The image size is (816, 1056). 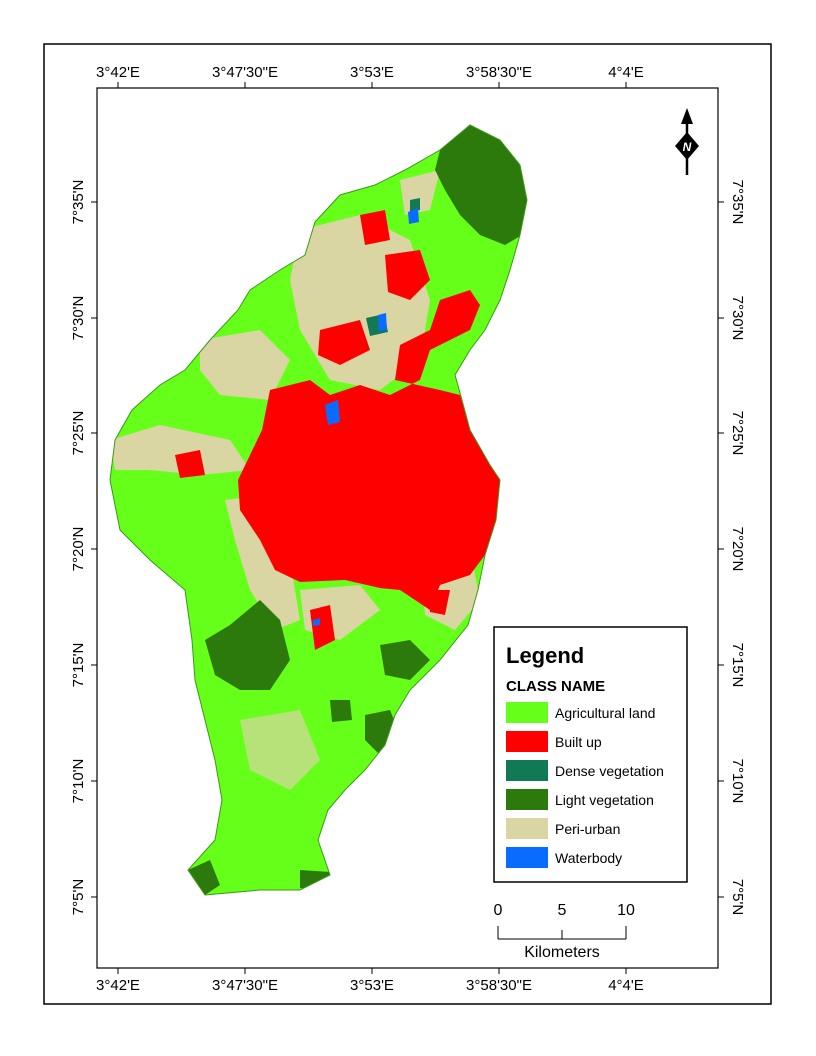 I want to click on bottom-lon-label: 3°53'E, so click(x=372, y=985).